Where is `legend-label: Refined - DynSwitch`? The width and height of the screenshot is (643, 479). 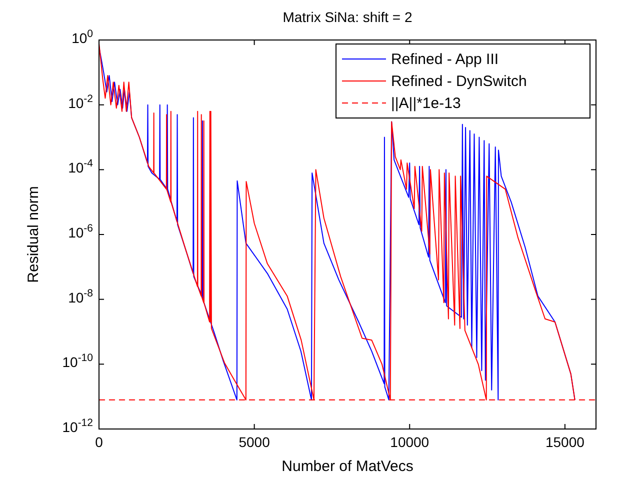 legend-label: Refined - DynSwitch is located at coordinates (459, 81).